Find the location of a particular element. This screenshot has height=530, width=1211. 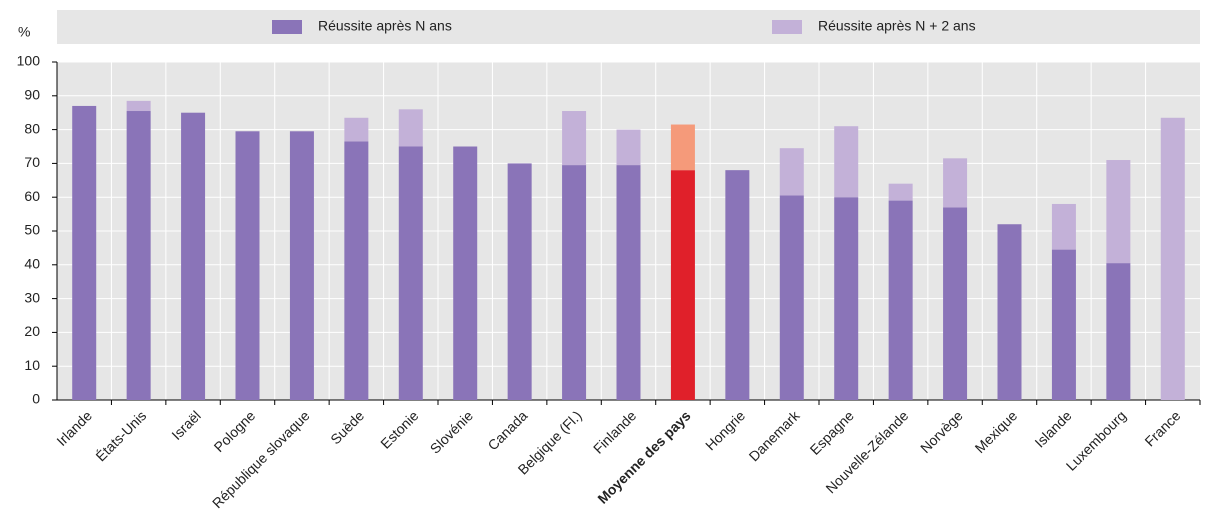

y-tick-label: 20 is located at coordinates (32, 331).